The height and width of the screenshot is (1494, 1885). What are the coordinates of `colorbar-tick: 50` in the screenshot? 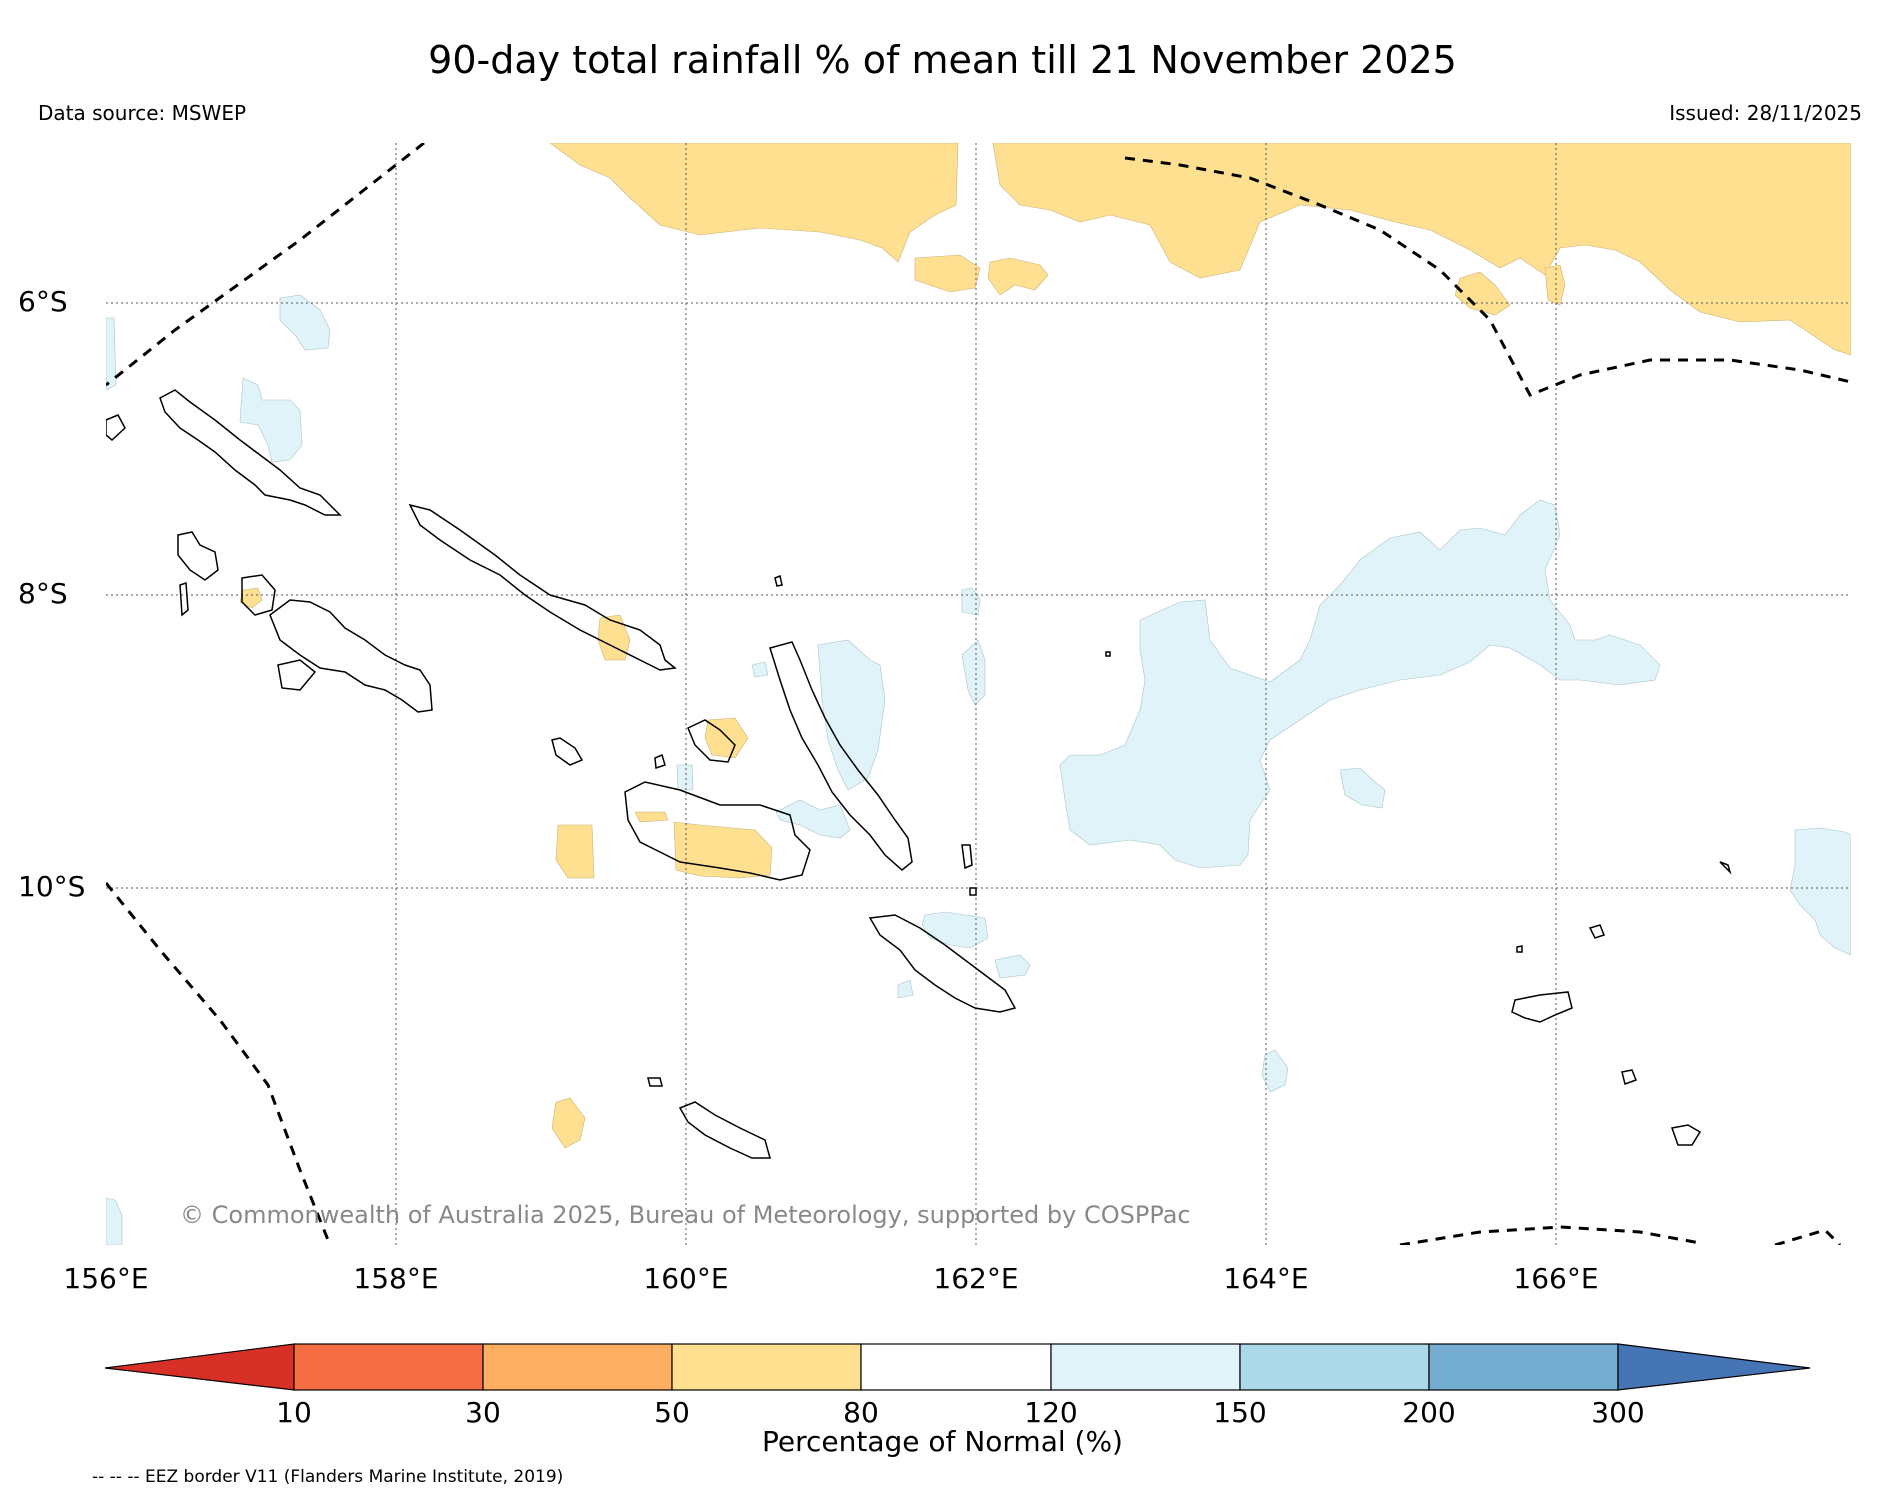 It's located at (672, 1412).